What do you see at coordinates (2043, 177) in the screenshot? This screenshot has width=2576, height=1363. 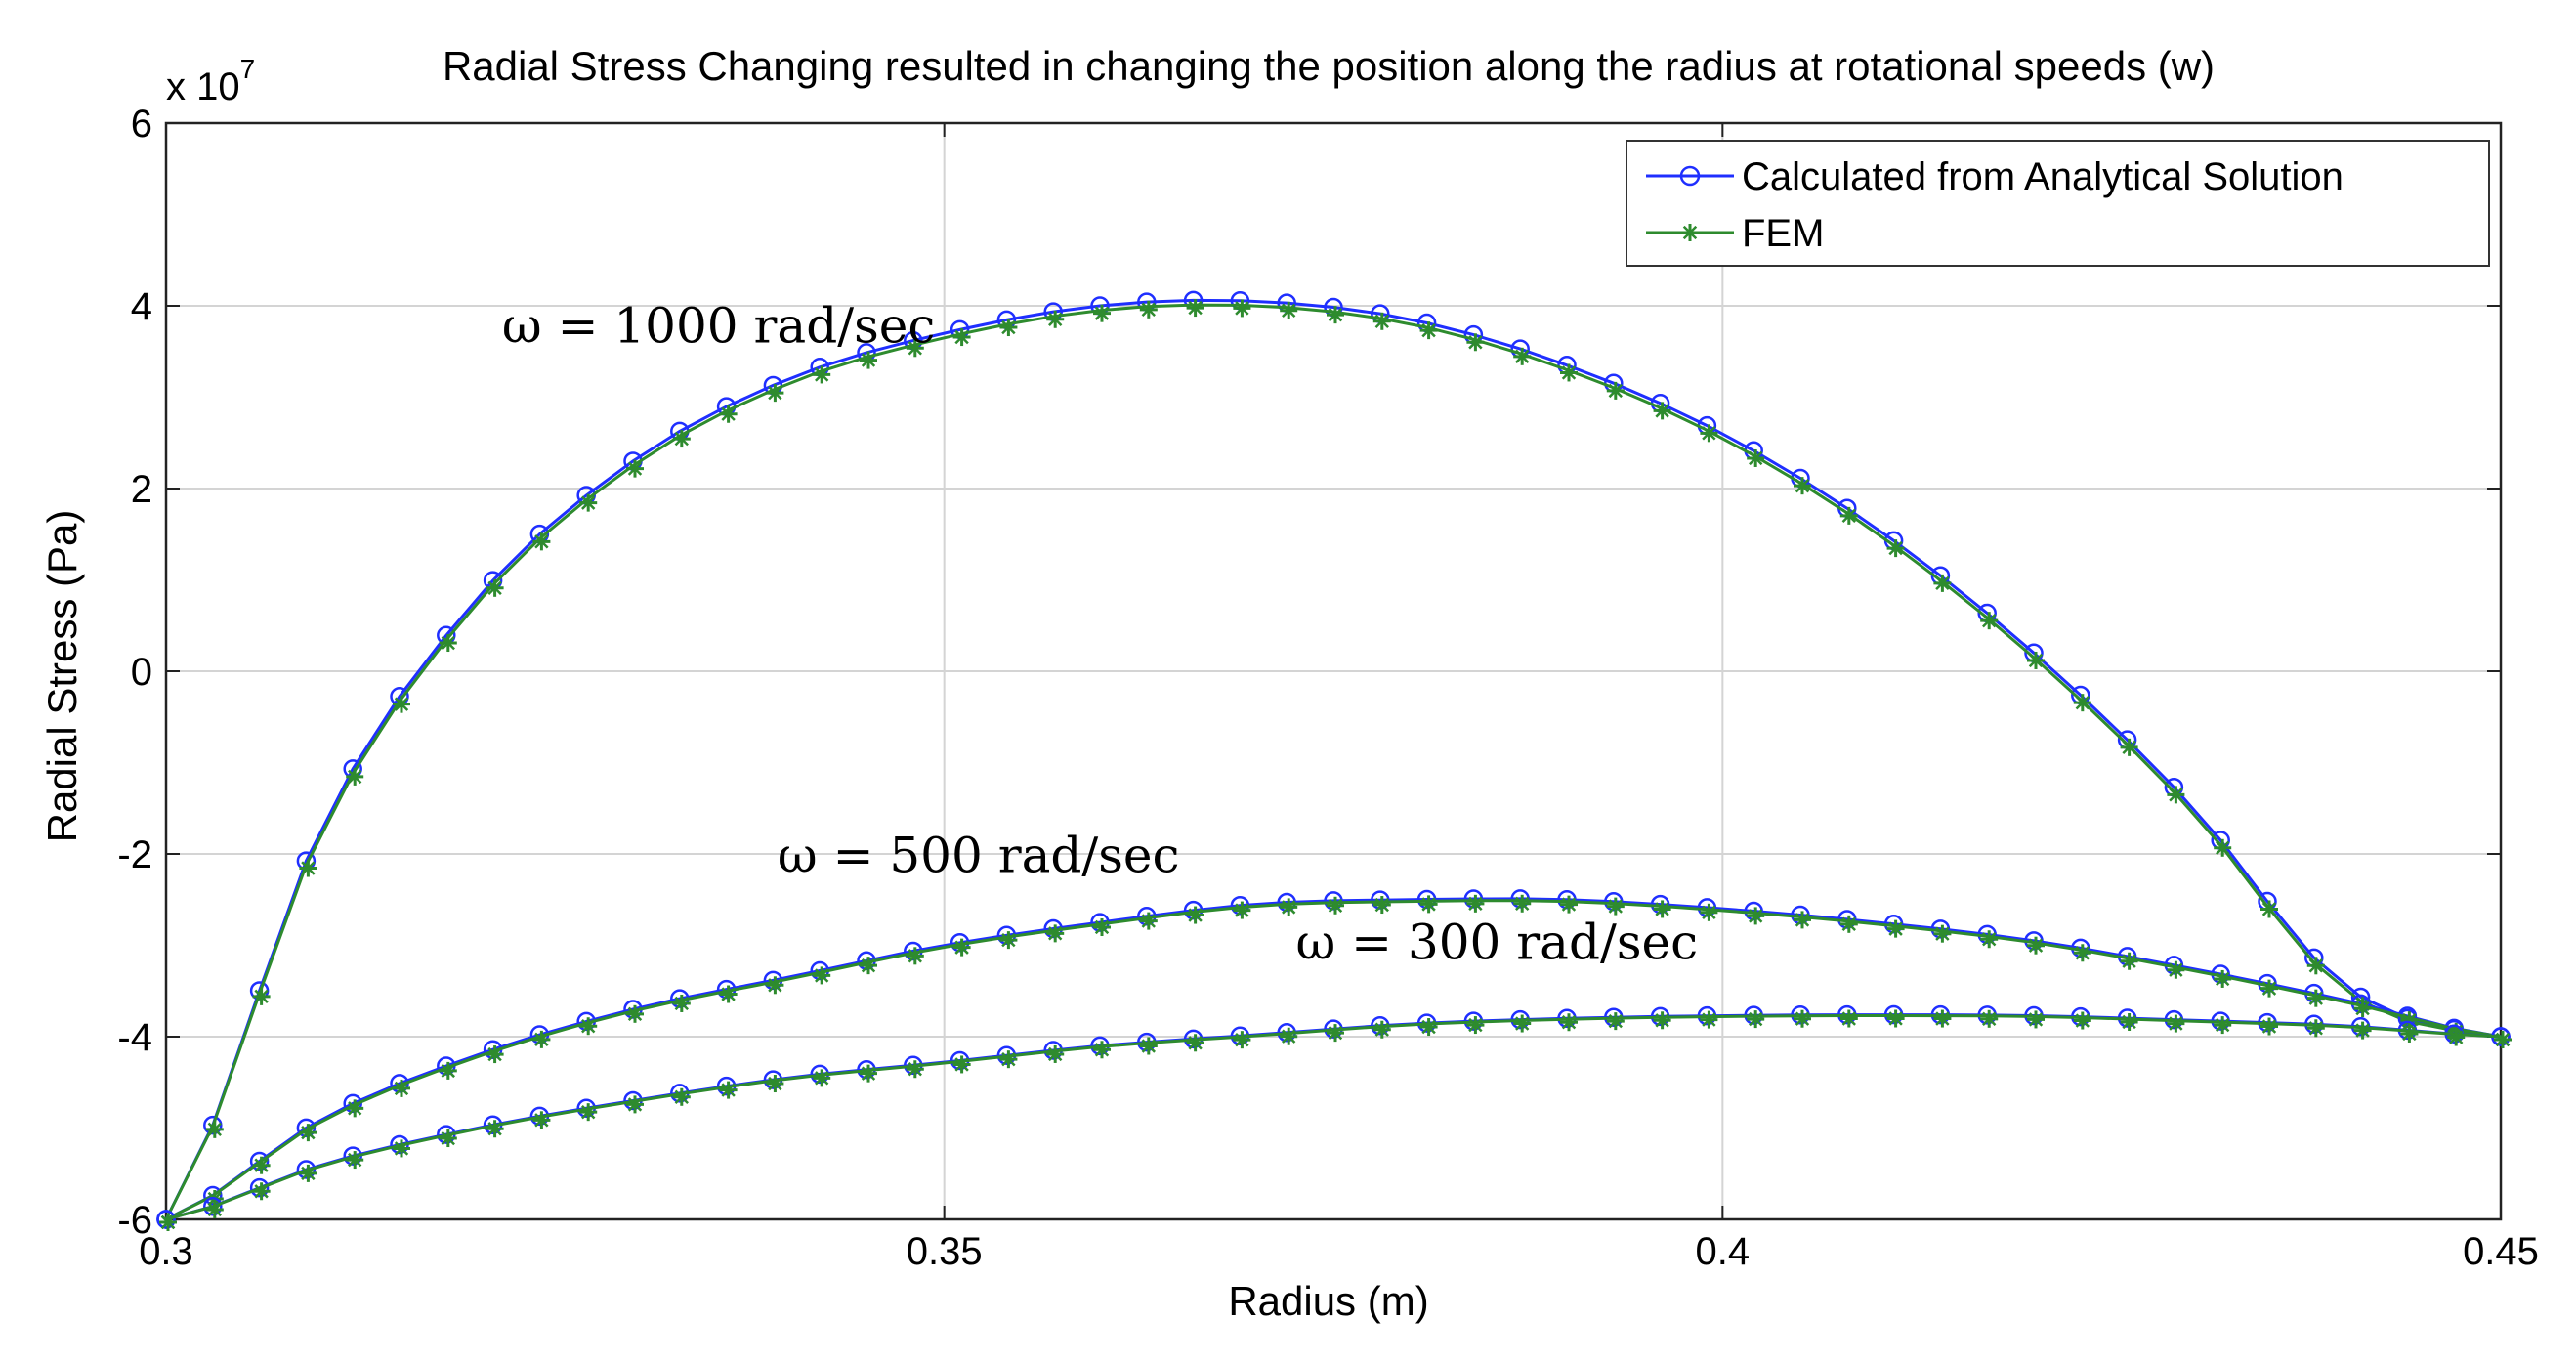 I see `legend-label: Calculated from Analytical Solution` at bounding box center [2043, 177].